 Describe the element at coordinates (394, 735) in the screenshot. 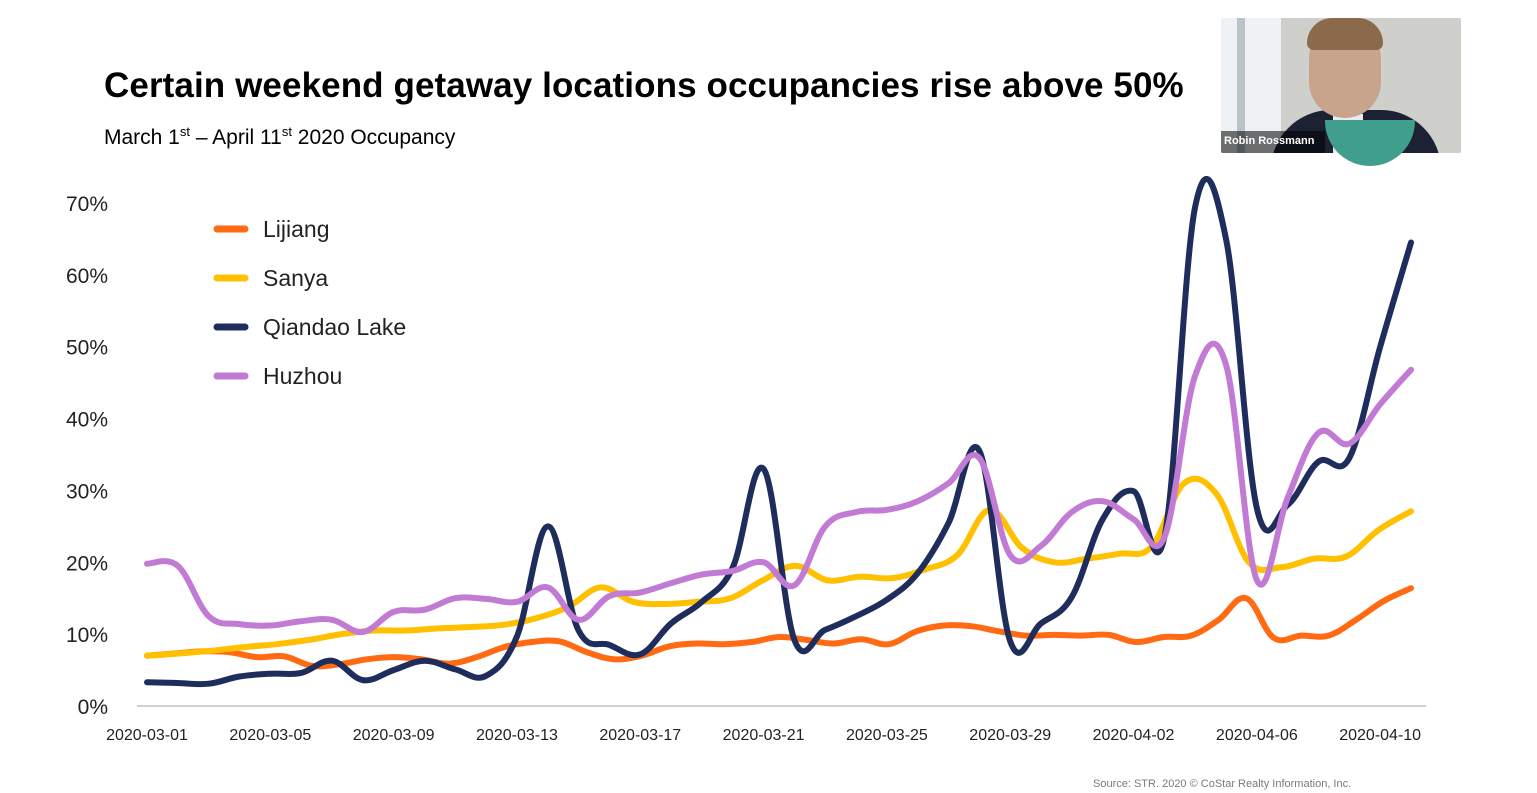

I see `x-tick-label: 2020-03-09` at that location.